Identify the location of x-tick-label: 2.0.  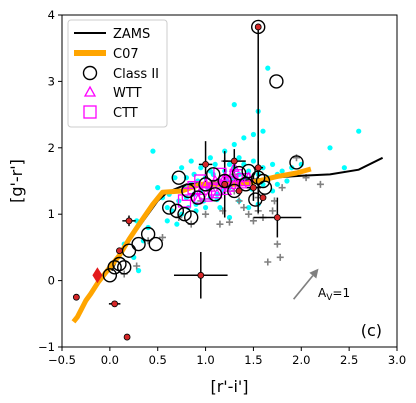
(301, 360).